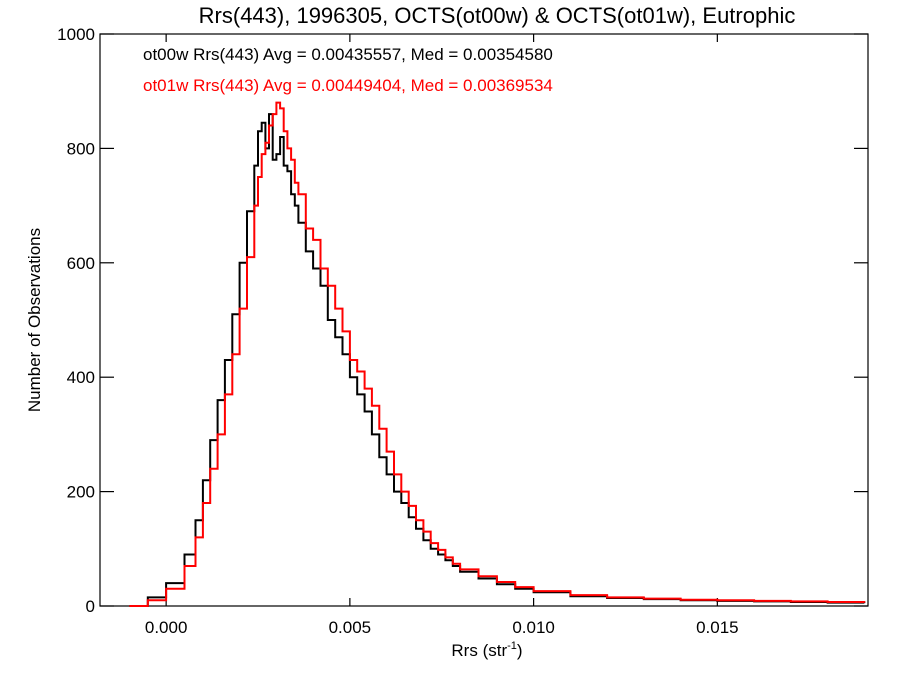 The height and width of the screenshot is (675, 900). I want to click on y-axis-label: Number of Observations, so click(34, 320).